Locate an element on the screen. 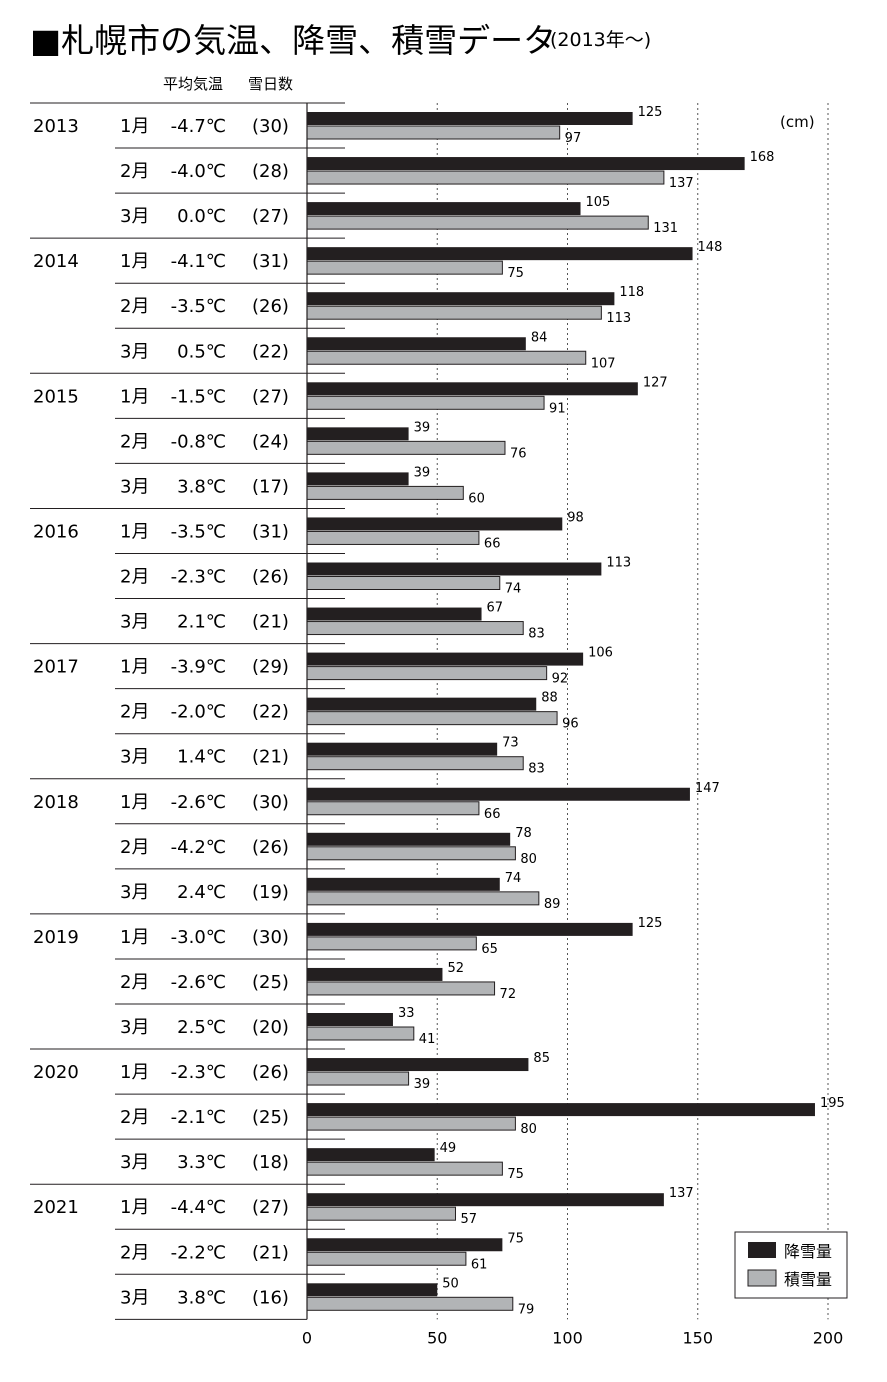 This screenshot has height=1382, width=887. table-row: 2月 -4.2℃ (26) 78 80 is located at coordinates (328, 846).